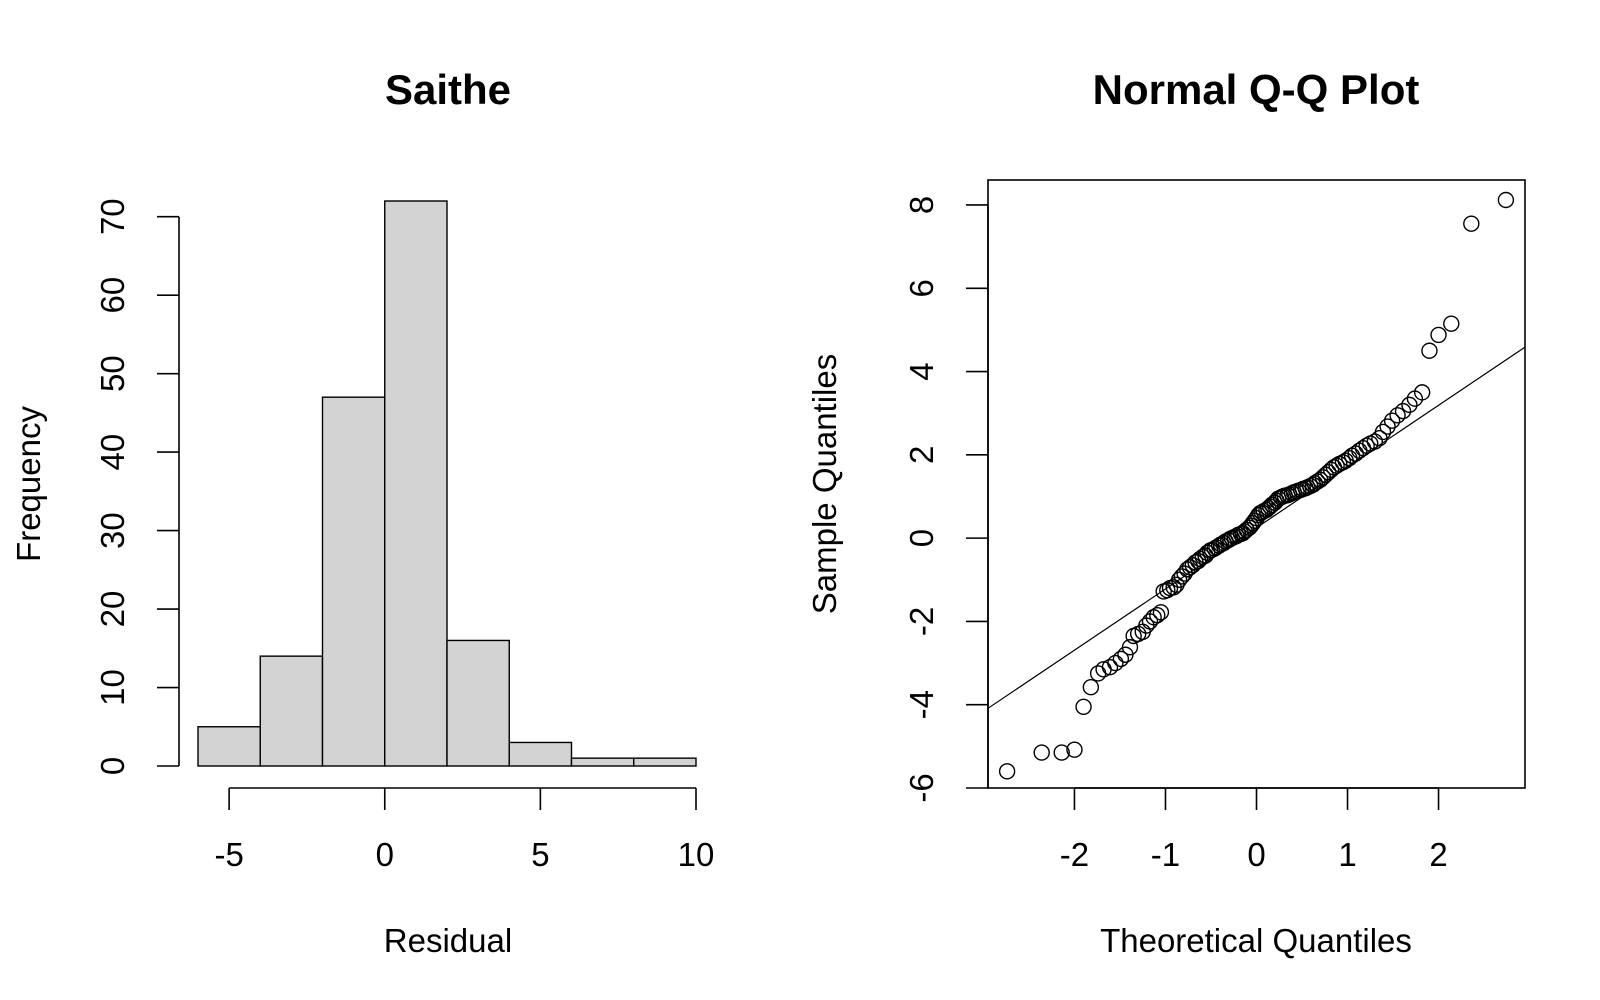 The height and width of the screenshot is (1000, 1600). Describe the element at coordinates (112, 295) in the screenshot. I see `histogram-y-tick-label: 60` at that location.